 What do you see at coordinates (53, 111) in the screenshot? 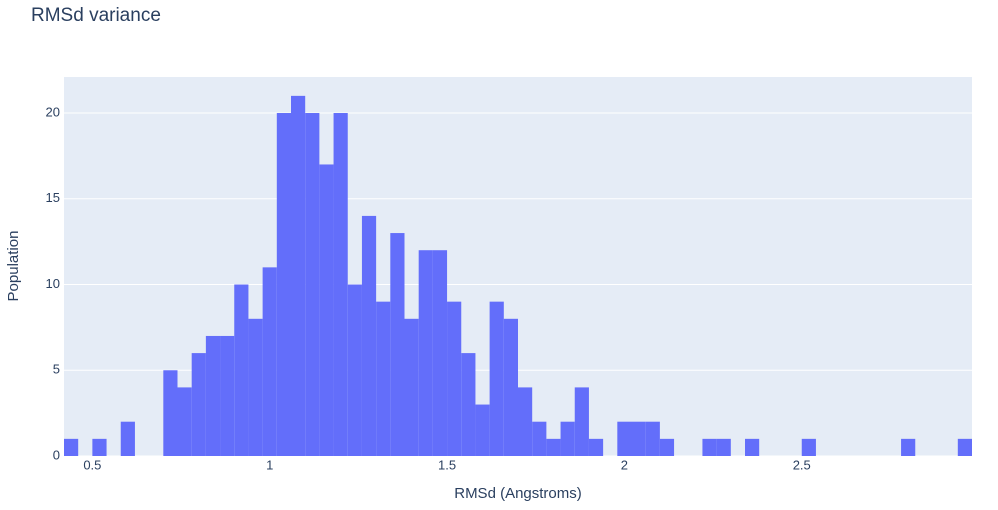
I see `y-tick-label: 20` at bounding box center [53, 111].